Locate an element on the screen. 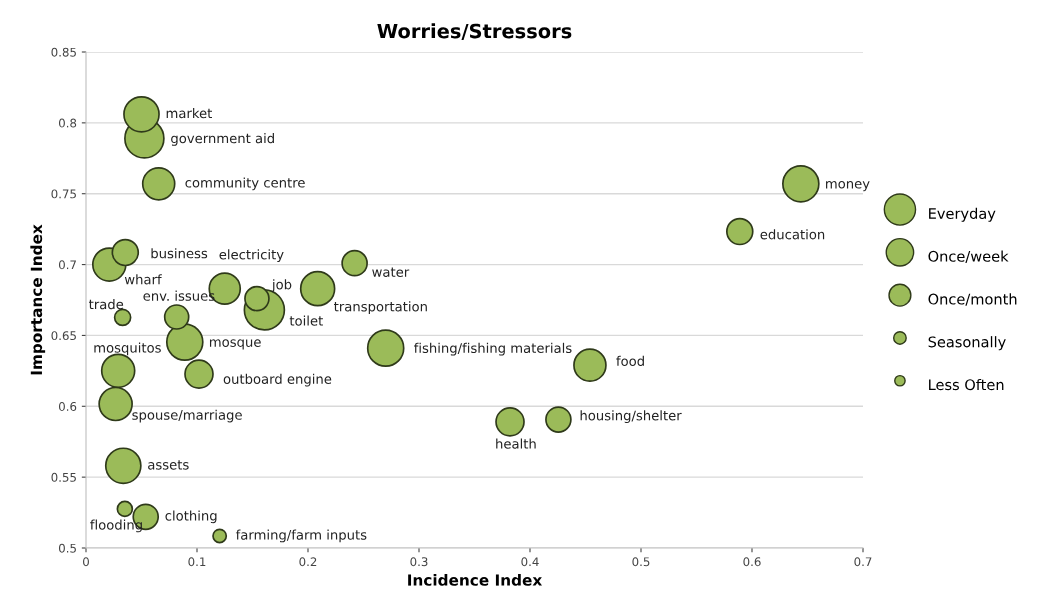  annotation: job is located at coordinates (281, 285).